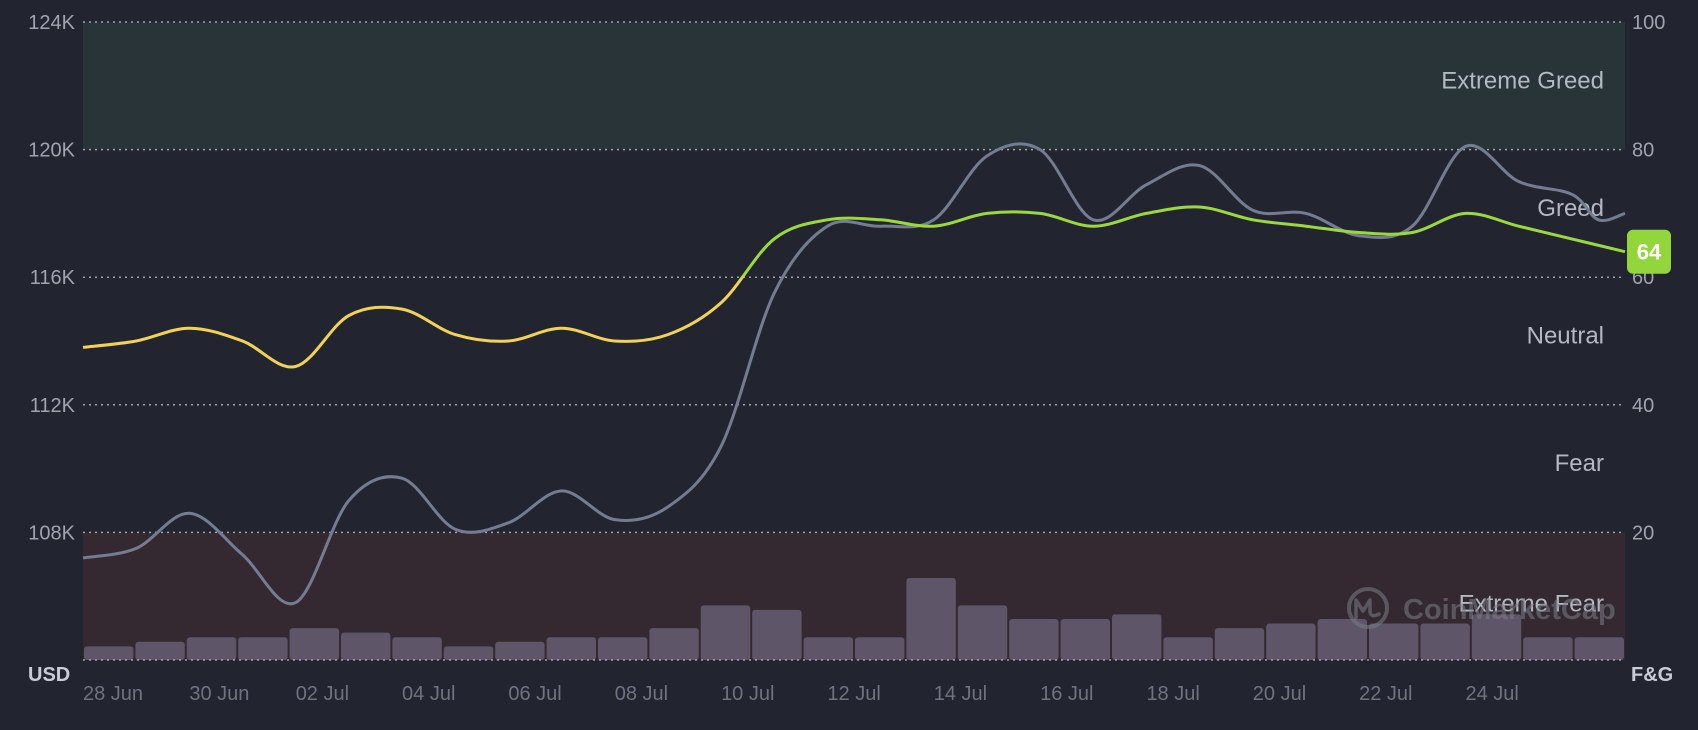 This screenshot has height=730, width=1698. What do you see at coordinates (53, 406) in the screenshot?
I see `left-tick-label: 112K` at bounding box center [53, 406].